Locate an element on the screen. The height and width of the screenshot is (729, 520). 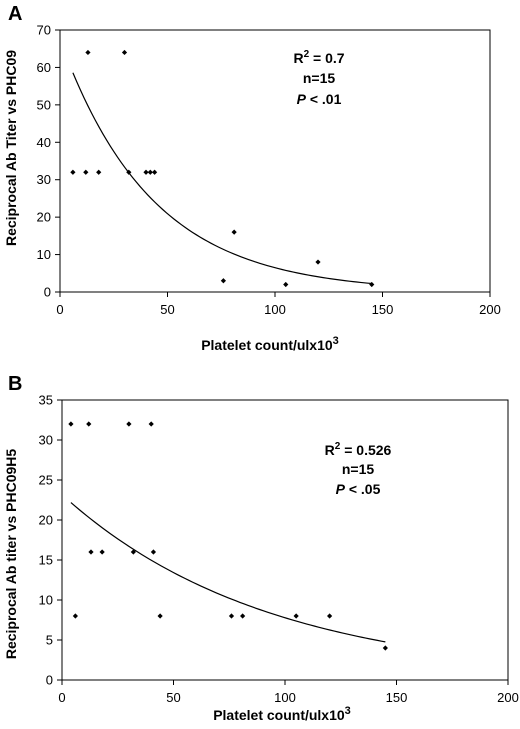
panel-label: B is located at coordinates (15, 384).